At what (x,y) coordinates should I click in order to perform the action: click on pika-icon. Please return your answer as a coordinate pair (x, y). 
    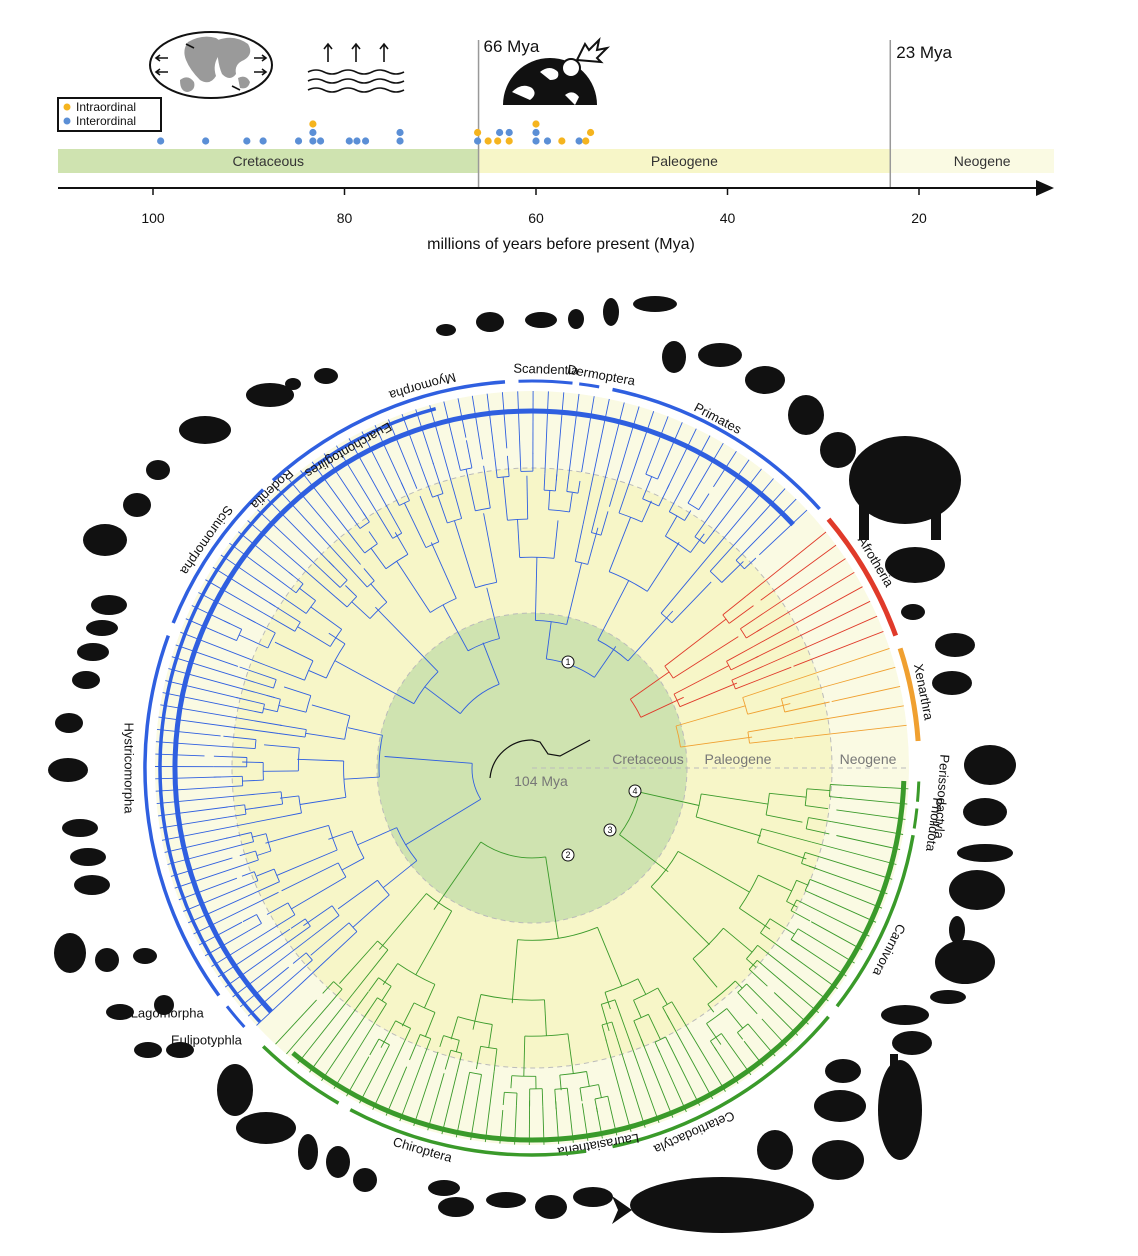
    Looking at the image, I should click on (145, 956).